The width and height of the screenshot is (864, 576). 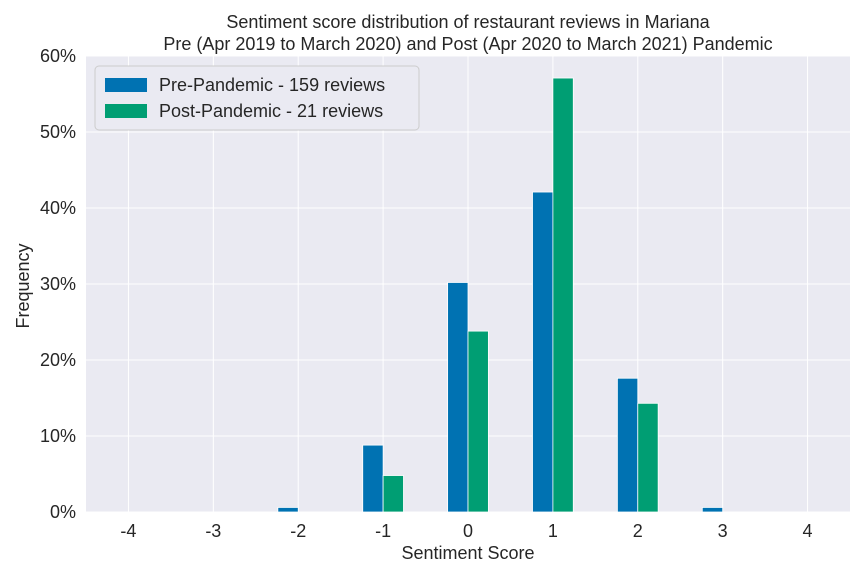 What do you see at coordinates (808, 531) in the screenshot?
I see `x-tick-label: 4` at bounding box center [808, 531].